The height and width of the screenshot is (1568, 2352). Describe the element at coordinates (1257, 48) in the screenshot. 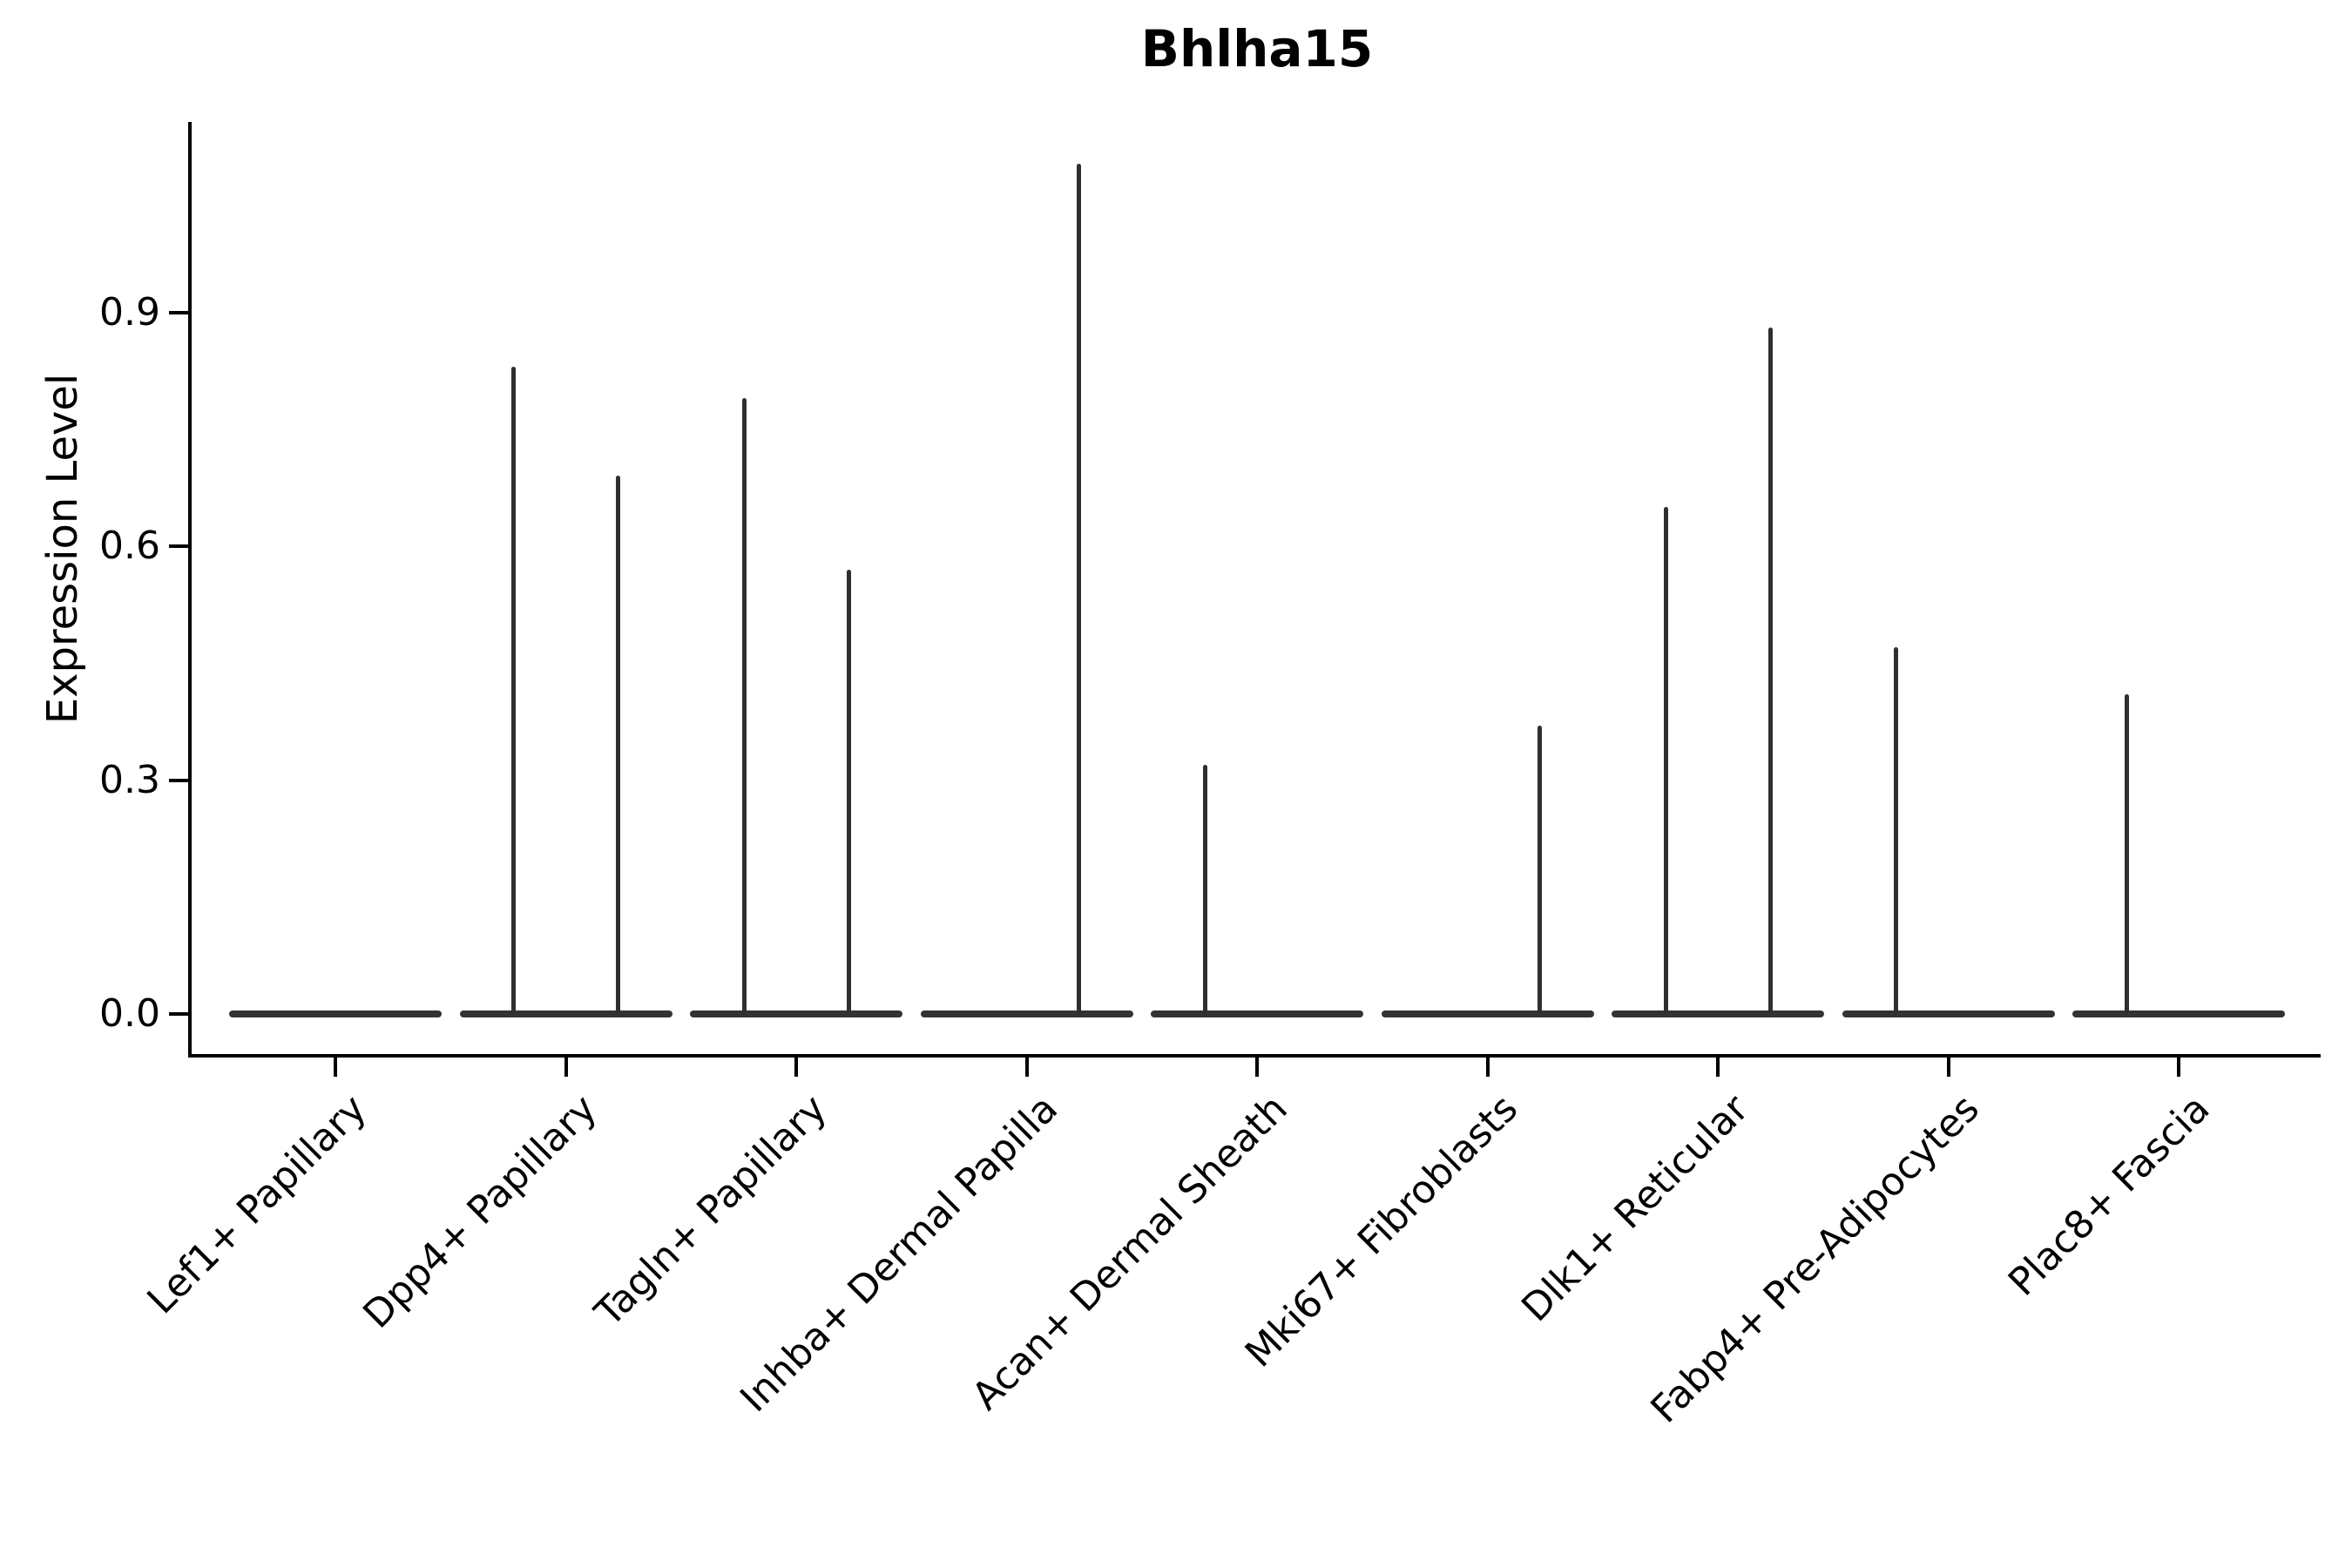

I see `chart-title: Bhlha15` at that location.